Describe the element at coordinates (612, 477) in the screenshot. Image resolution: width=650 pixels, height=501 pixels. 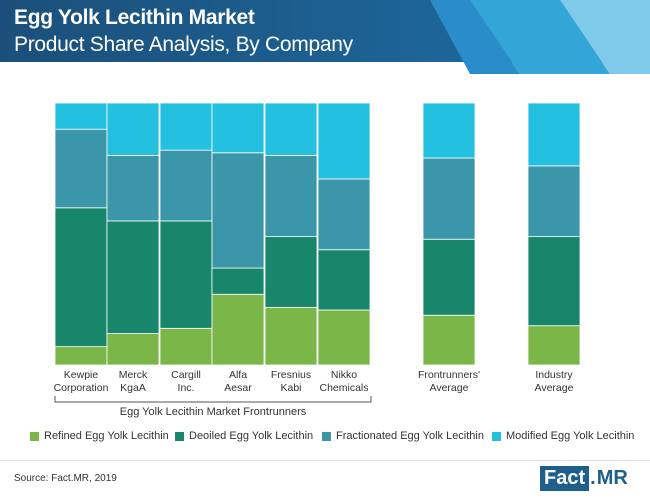
I see `logo-mr: MR` at that location.